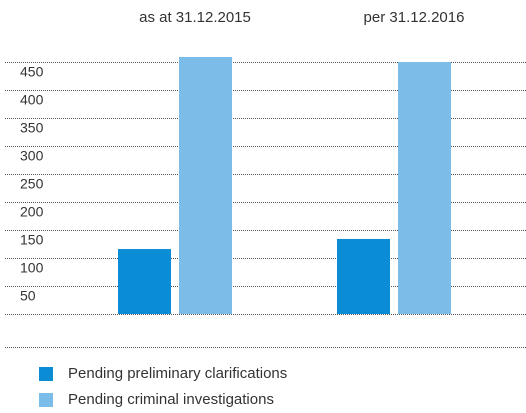  What do you see at coordinates (32, 156) in the screenshot?
I see `y-tick-label: 300` at bounding box center [32, 156].